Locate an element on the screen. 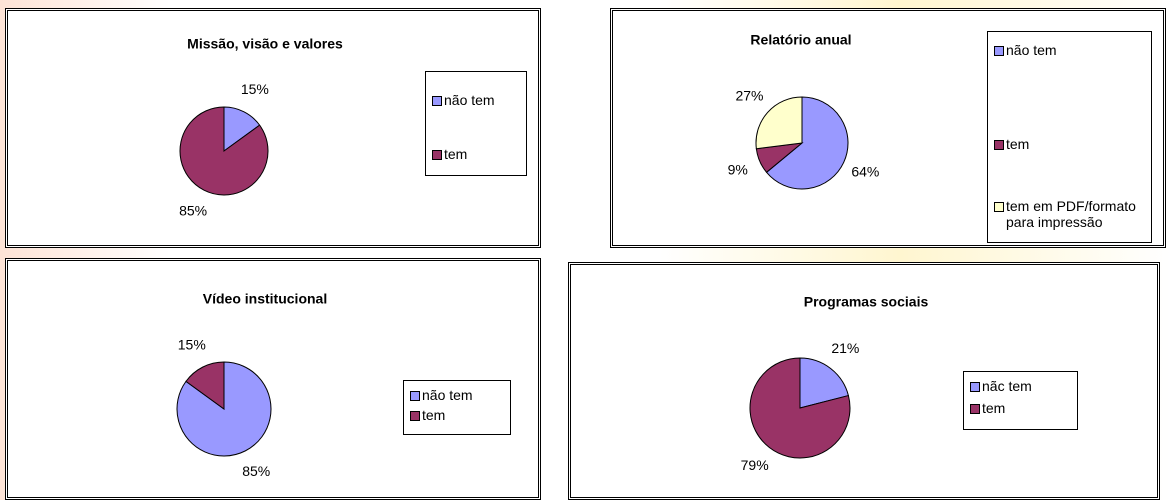  data-label: 79% is located at coordinates (755, 465).